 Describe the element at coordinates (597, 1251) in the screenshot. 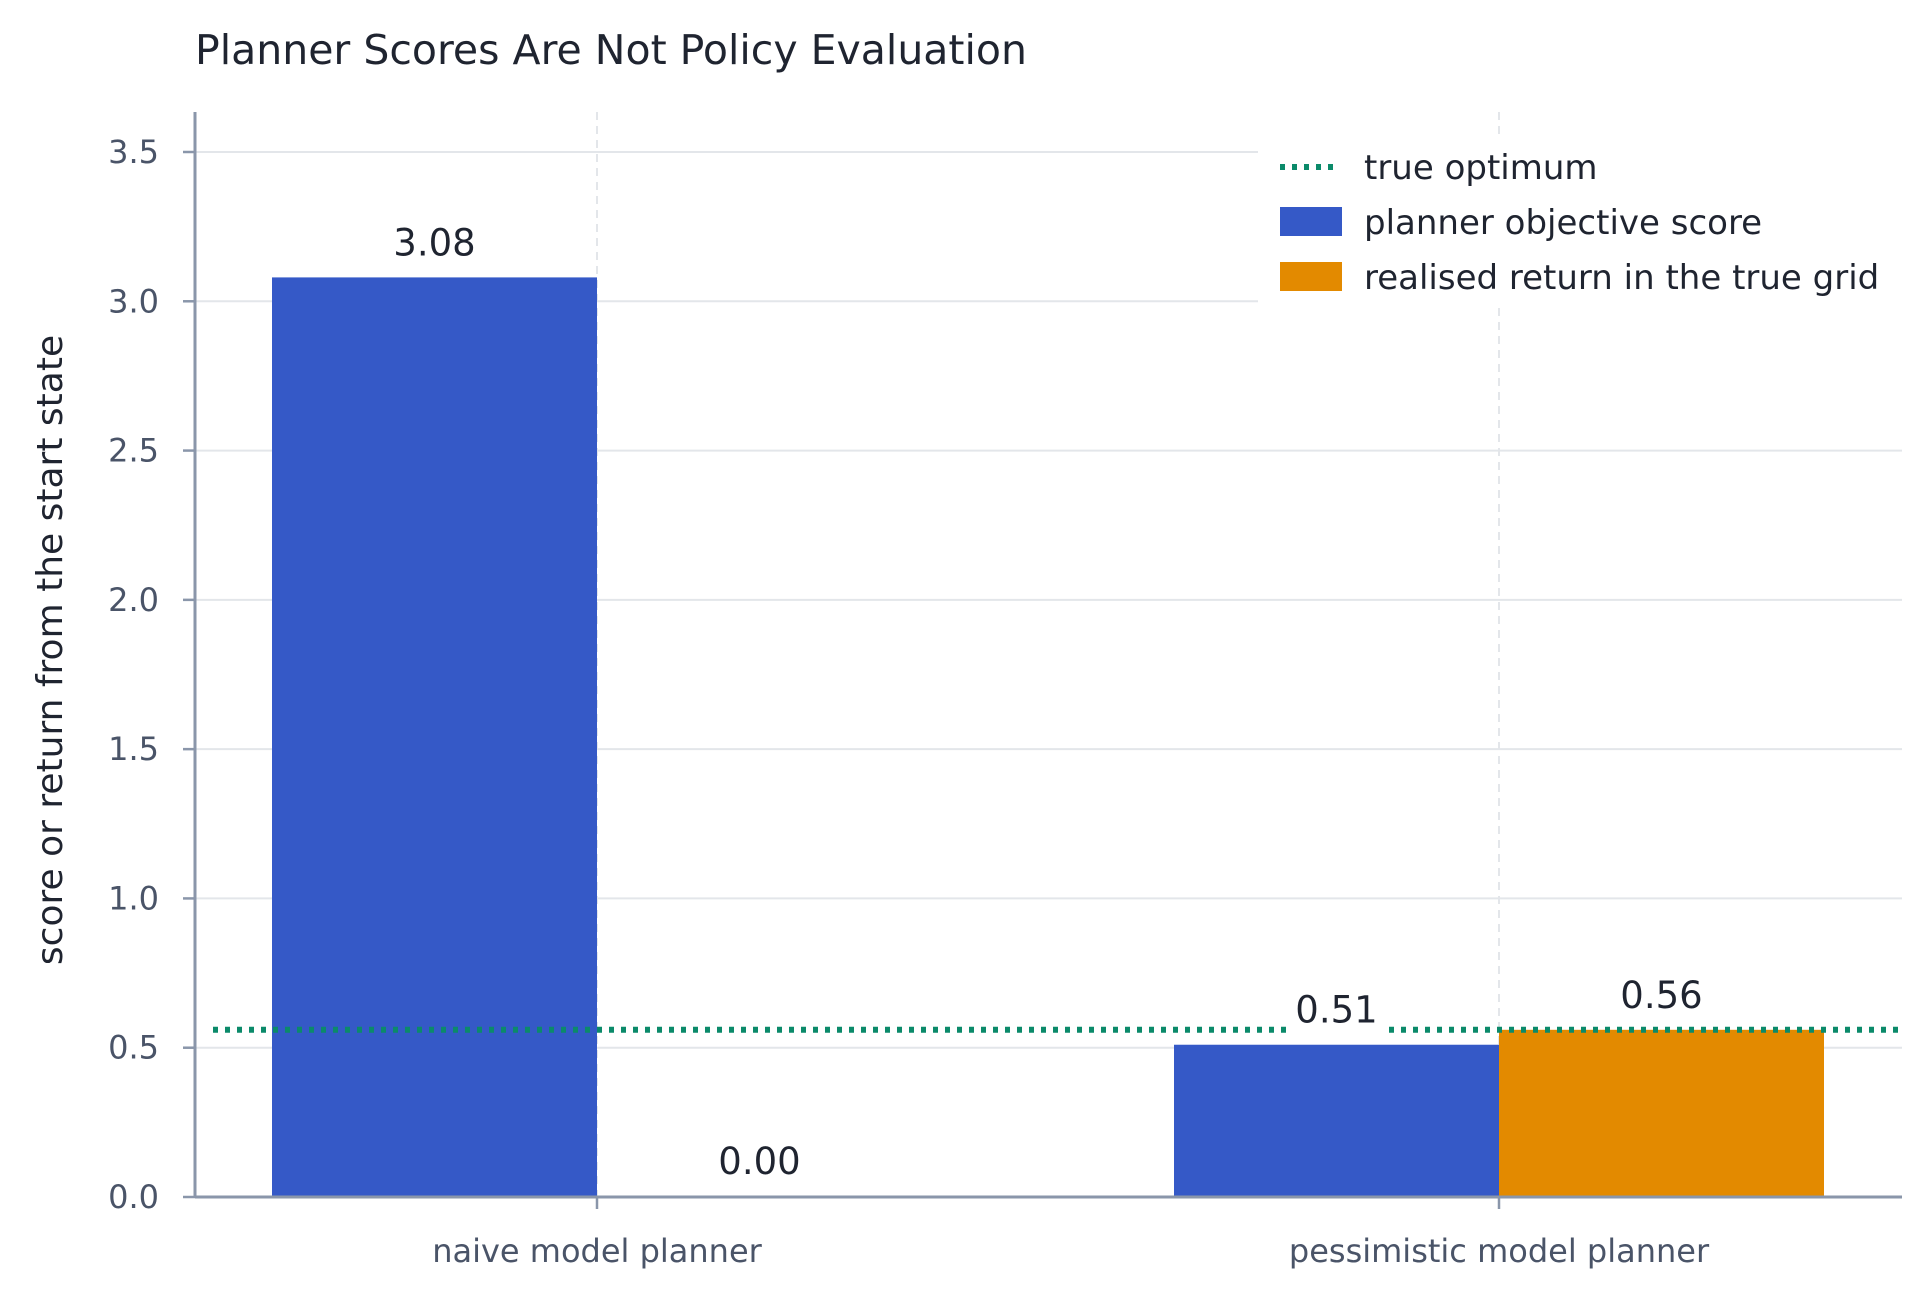

I see `x-tick-label: naive model planner` at that location.